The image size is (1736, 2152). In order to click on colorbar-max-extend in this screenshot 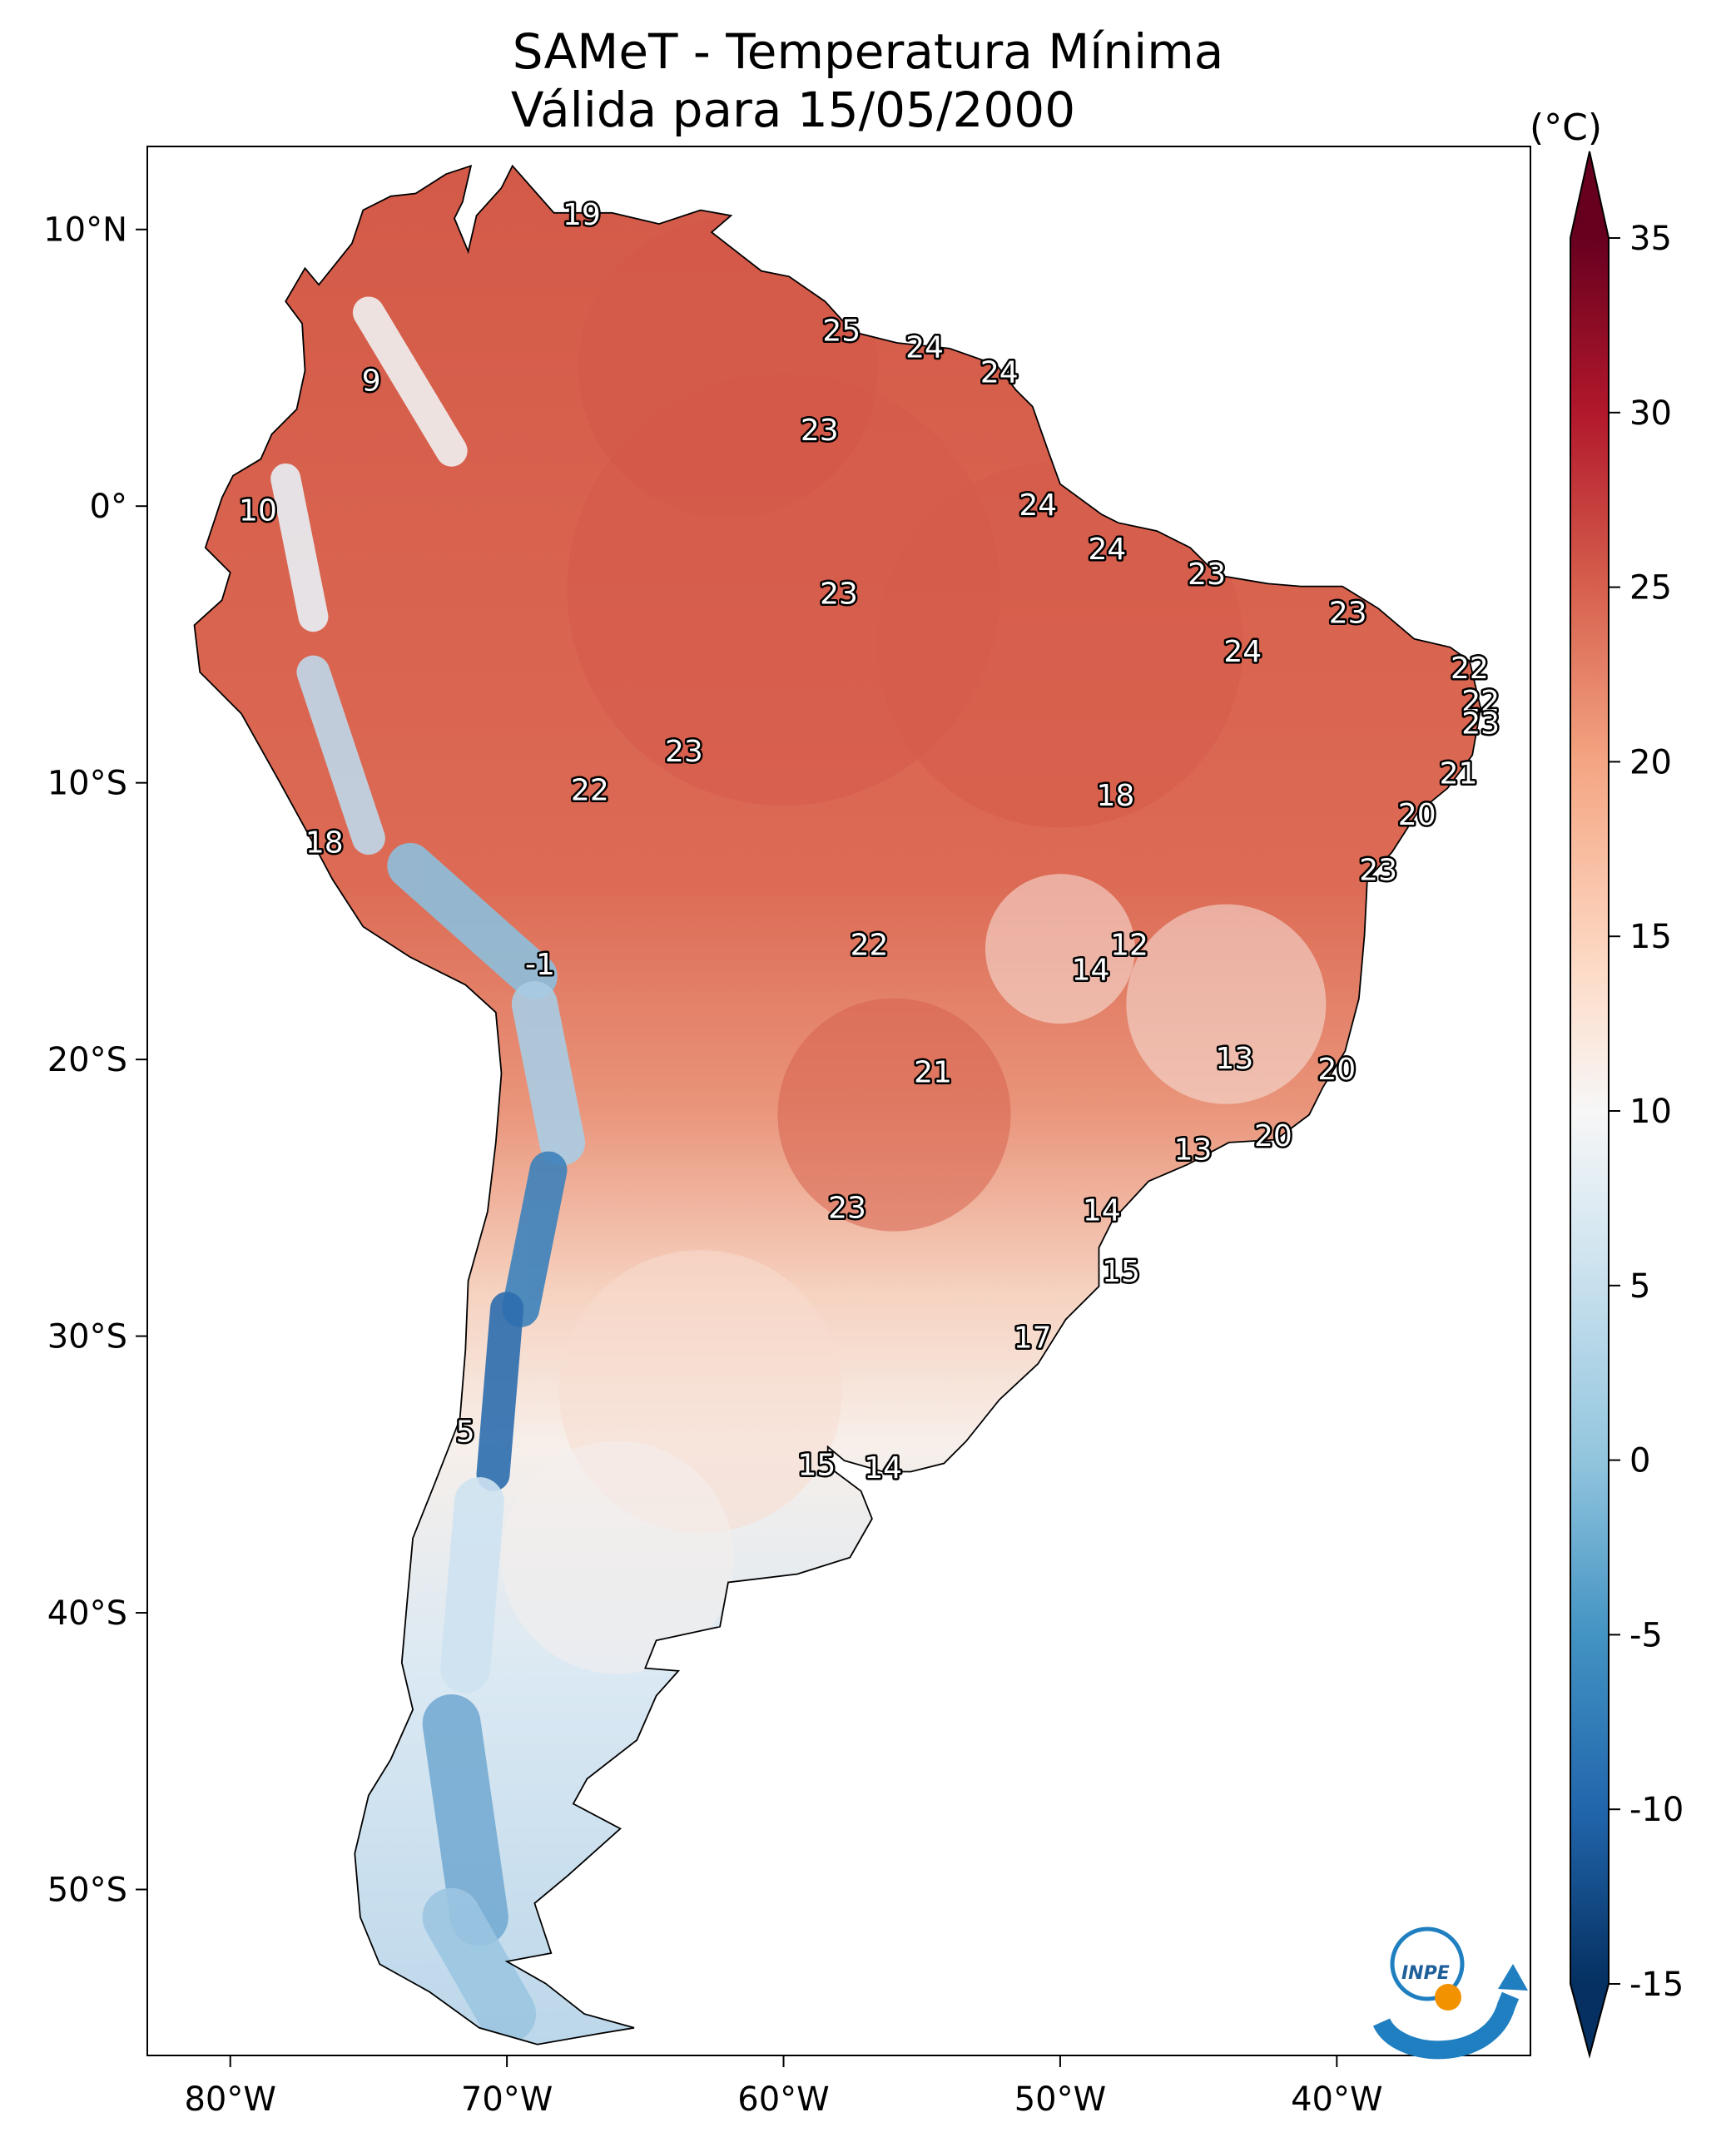, I will do `click(1590, 194)`.